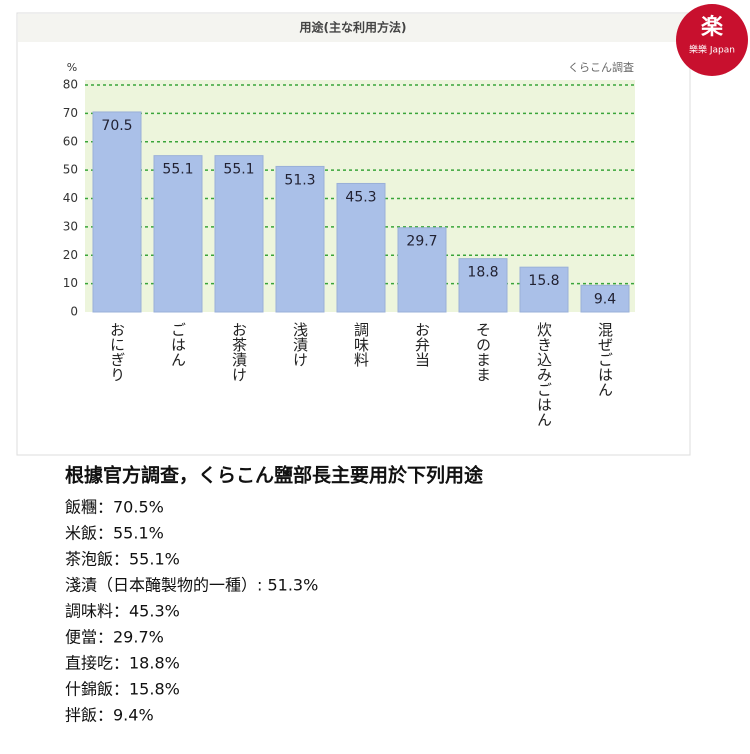 Image resolution: width=750 pixels, height=754 pixels. I want to click on y-tick-label: 80, so click(70, 85).